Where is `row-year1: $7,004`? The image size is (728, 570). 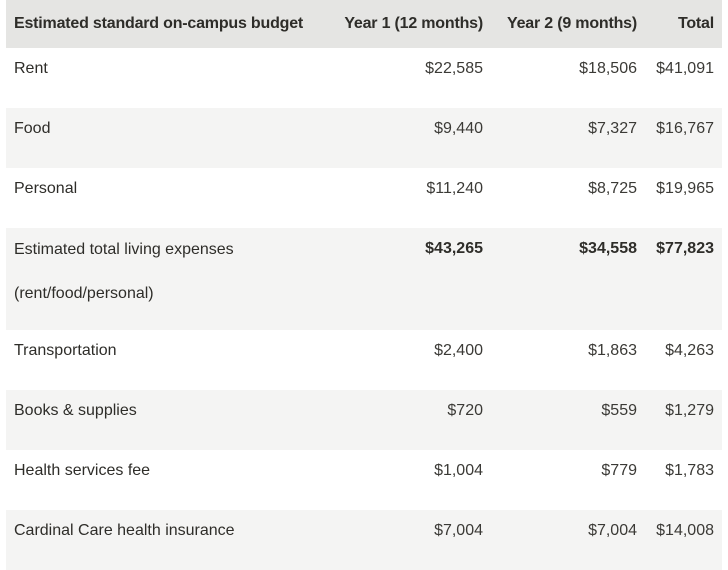
row-year1: $7,004 is located at coordinates (458, 530).